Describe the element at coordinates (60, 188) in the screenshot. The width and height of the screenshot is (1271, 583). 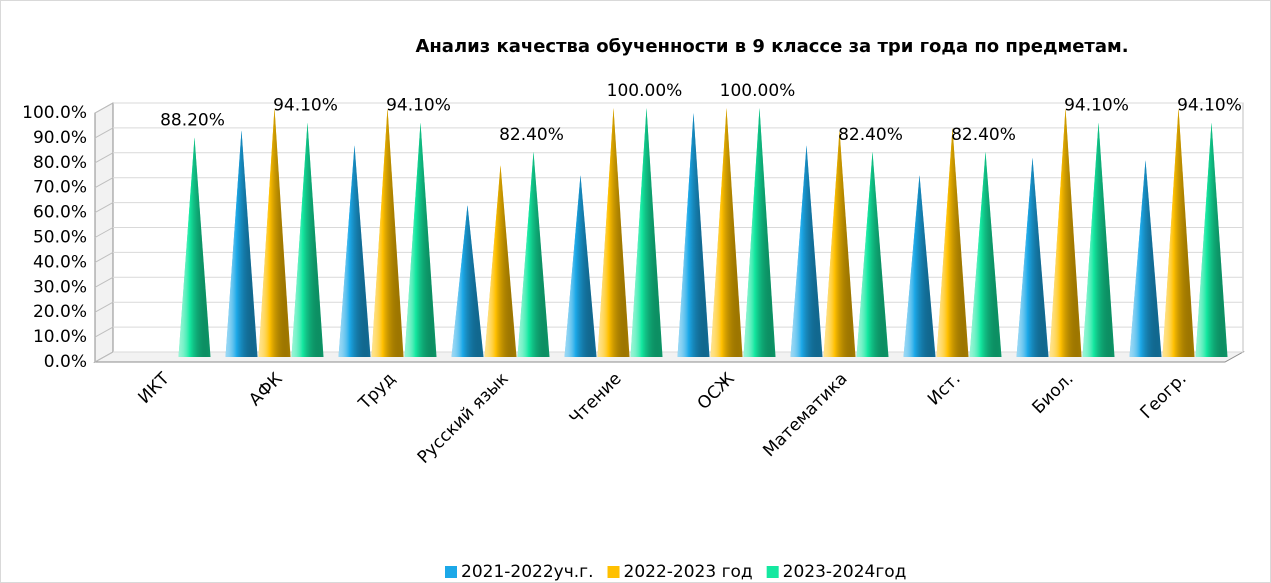
I see `y-tick-label: 70.0%` at that location.